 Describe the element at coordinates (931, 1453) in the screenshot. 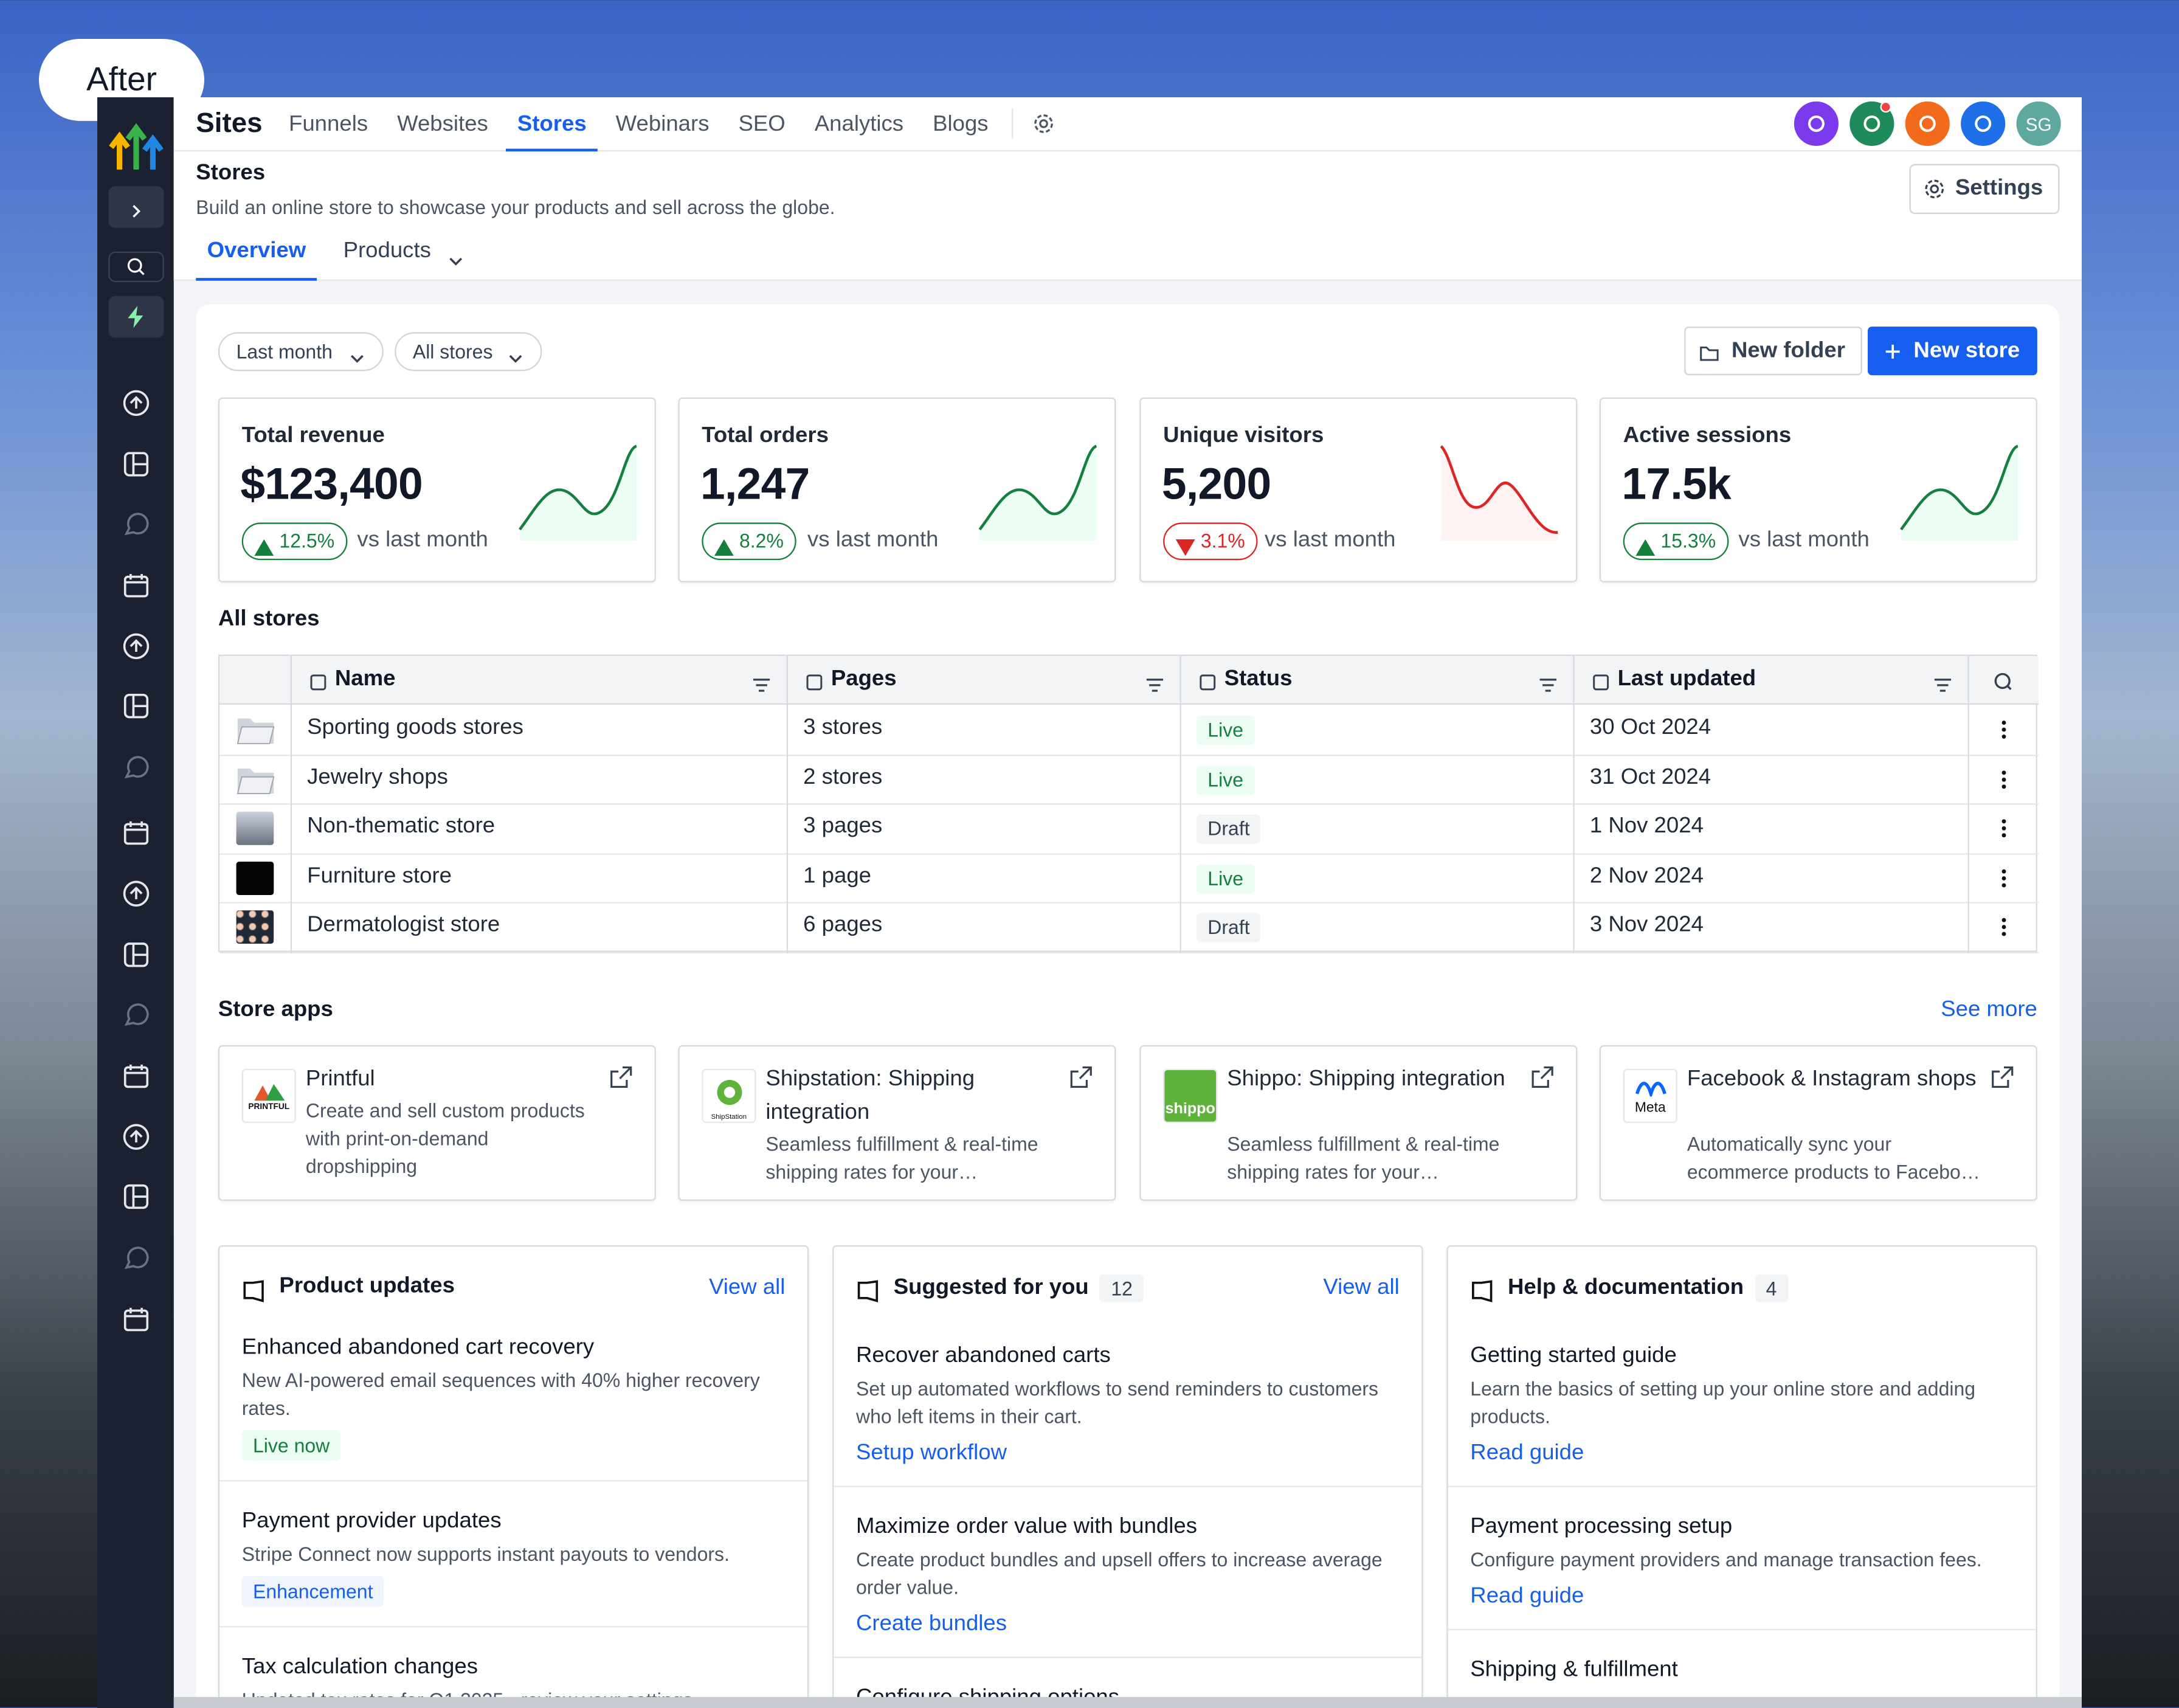

I see `item-action: Setup workflow` at that location.